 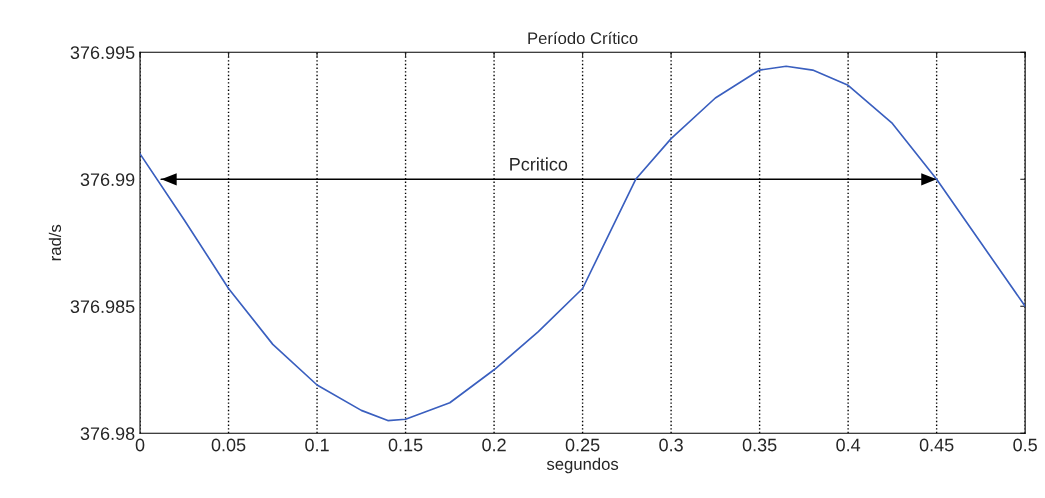 What do you see at coordinates (494, 445) in the screenshot?
I see `x-tick-label: 0.2` at bounding box center [494, 445].